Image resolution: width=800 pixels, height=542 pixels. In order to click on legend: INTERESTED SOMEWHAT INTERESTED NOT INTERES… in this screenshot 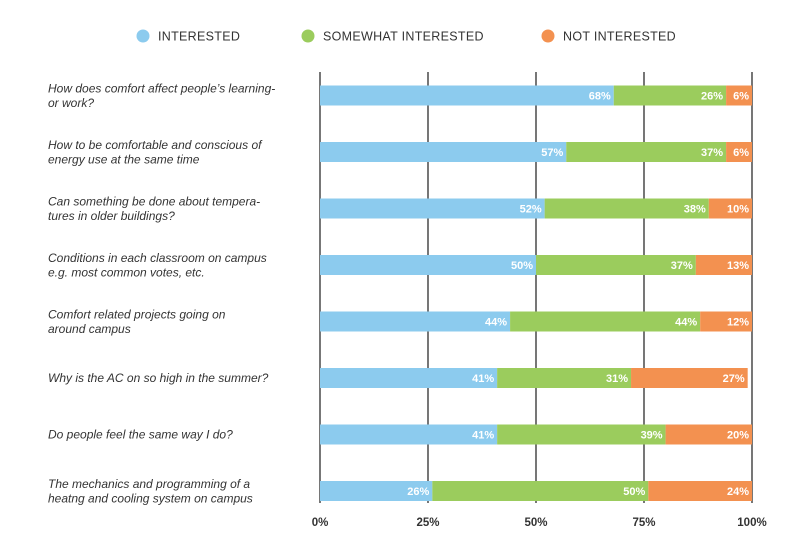, I will do `click(406, 36)`.